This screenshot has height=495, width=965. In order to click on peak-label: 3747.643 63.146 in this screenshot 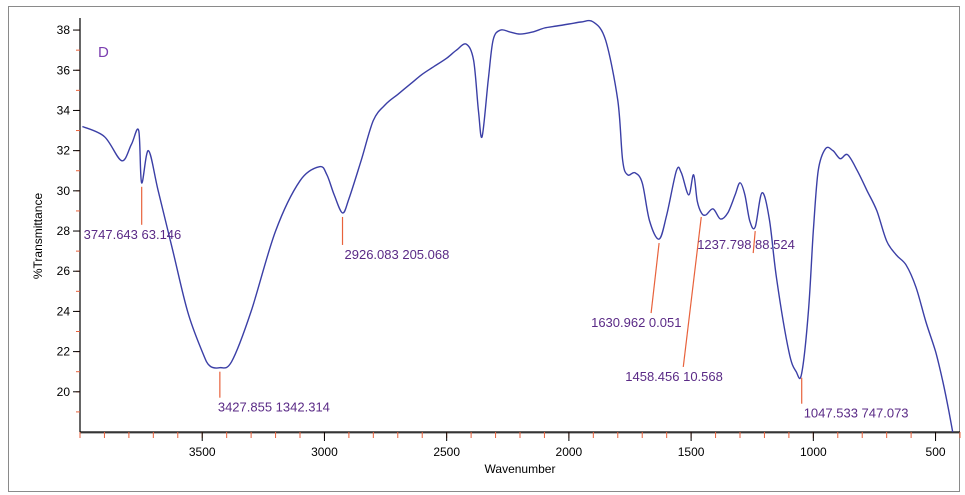, I will do `click(133, 234)`.